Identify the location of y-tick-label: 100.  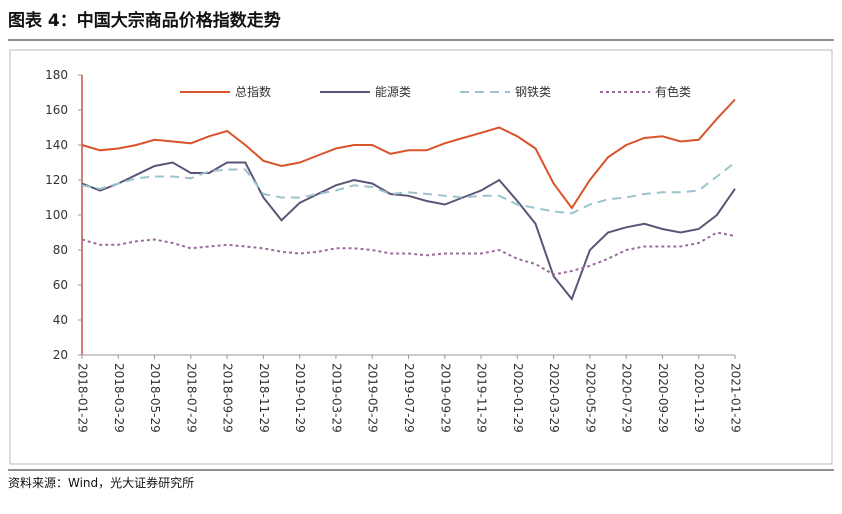
(56, 215).